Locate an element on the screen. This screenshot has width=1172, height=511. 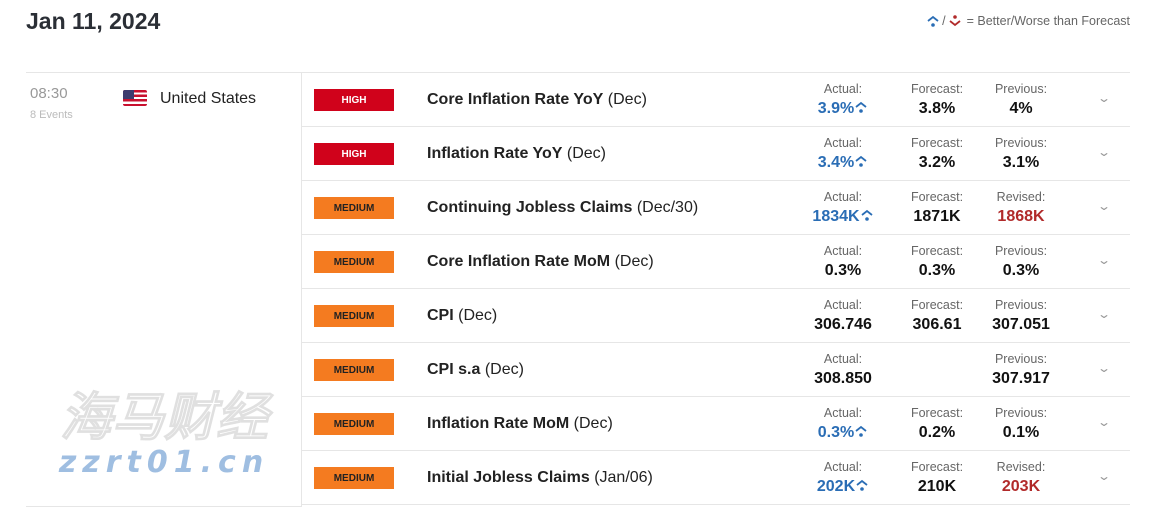
actual-col: Actual: 202K is located at coordinates (843, 478).